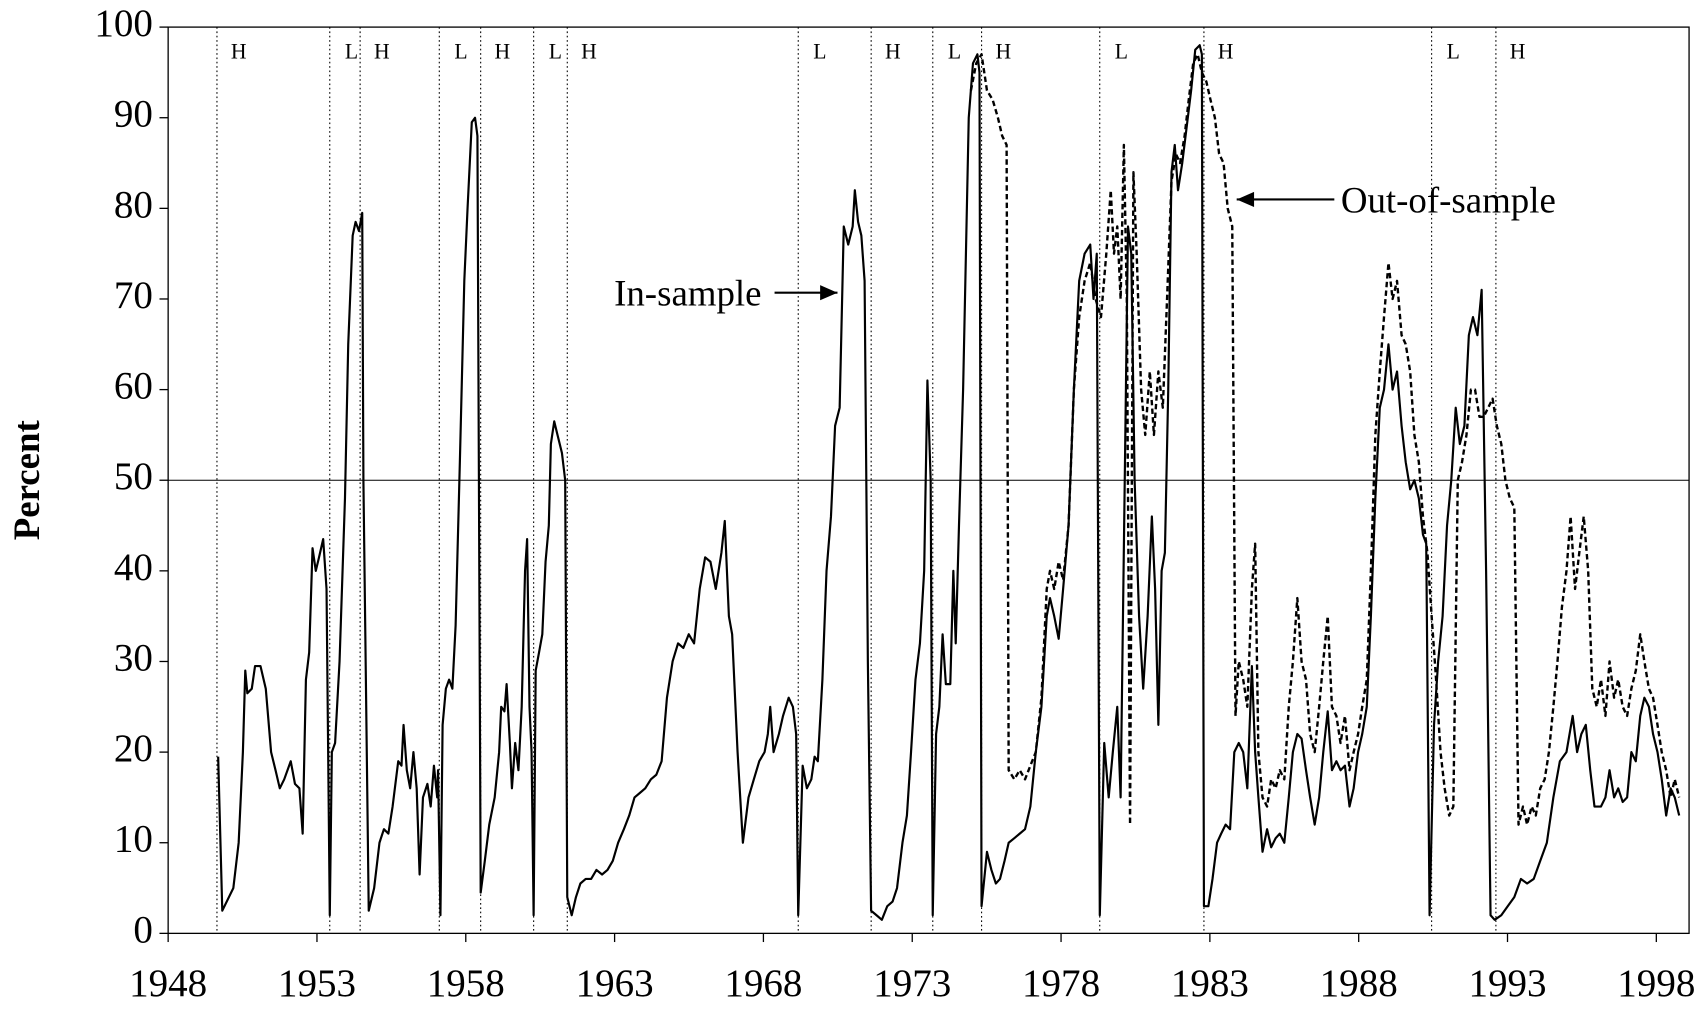 The image size is (1701, 1019). What do you see at coordinates (912, 983) in the screenshot?
I see `x-tick-label: 1973` at bounding box center [912, 983].